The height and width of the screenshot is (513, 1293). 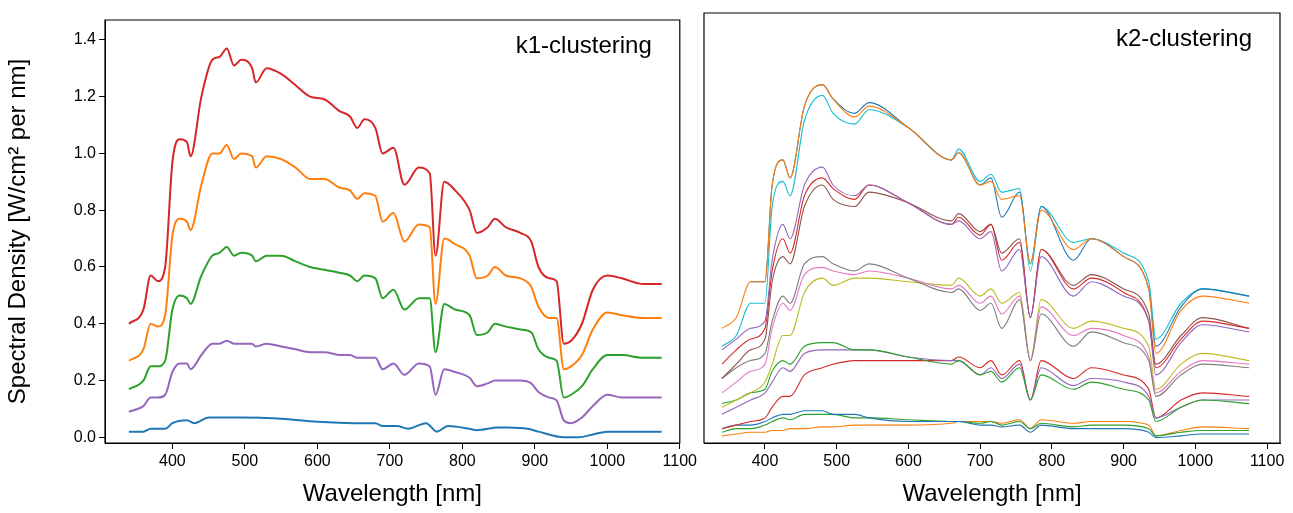 What do you see at coordinates (85, 379) in the screenshot?
I see `y-tick-label: 0.2` at bounding box center [85, 379].